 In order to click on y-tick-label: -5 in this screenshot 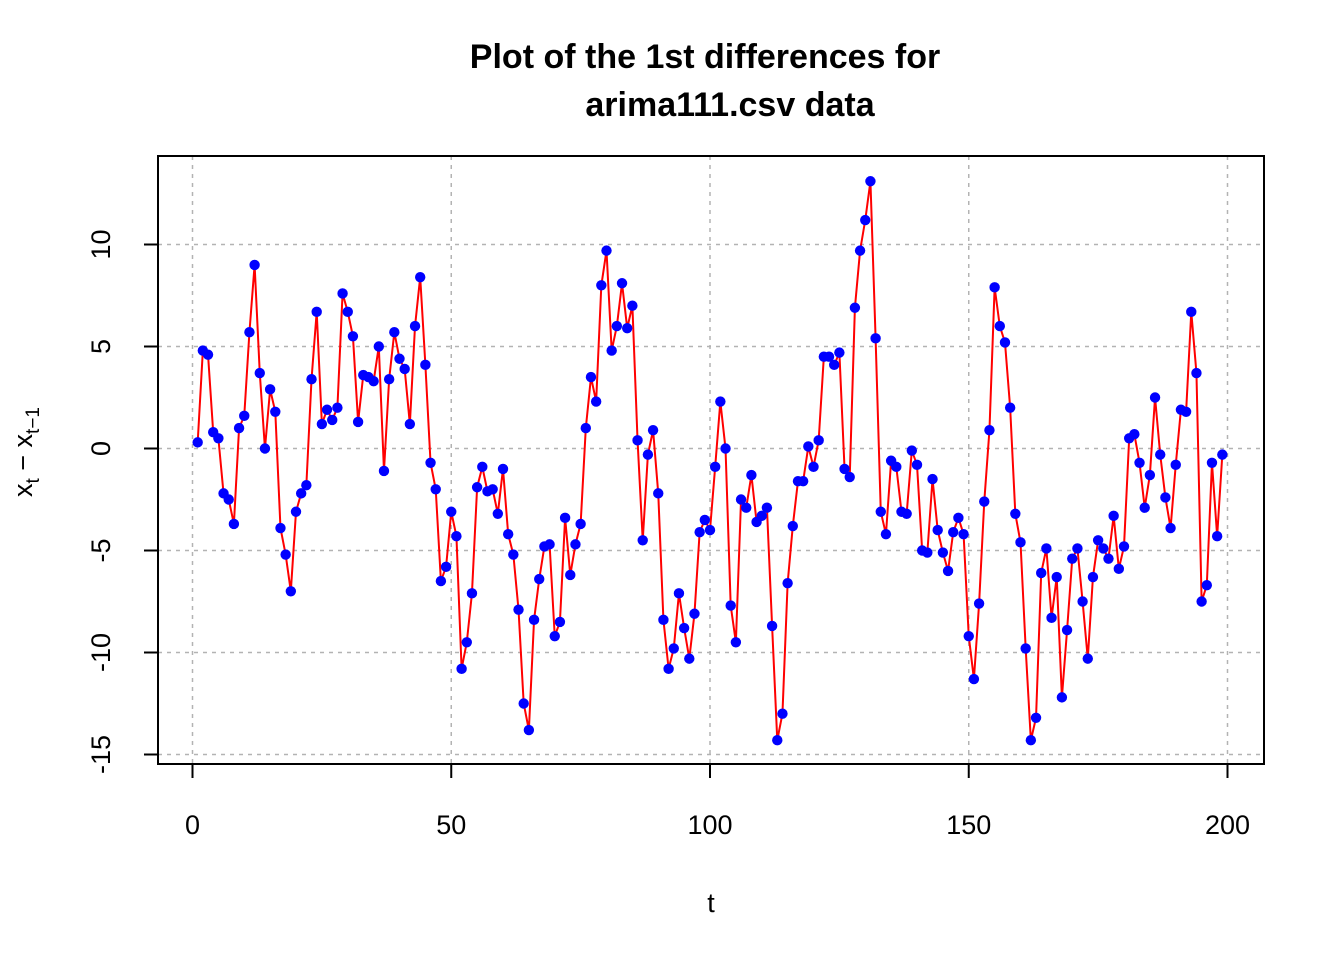, I will do `click(101, 550)`.